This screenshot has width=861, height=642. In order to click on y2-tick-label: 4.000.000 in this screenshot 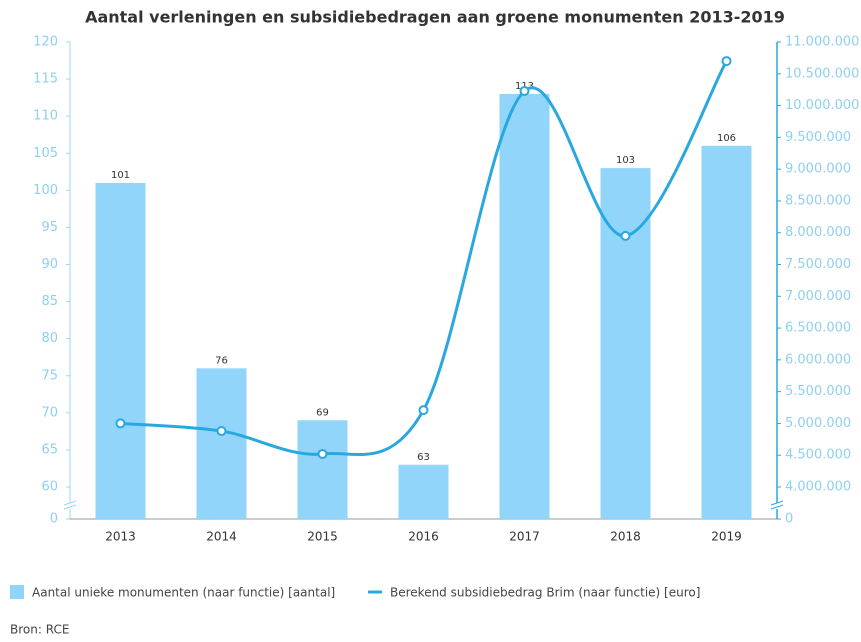, I will do `click(818, 487)`.